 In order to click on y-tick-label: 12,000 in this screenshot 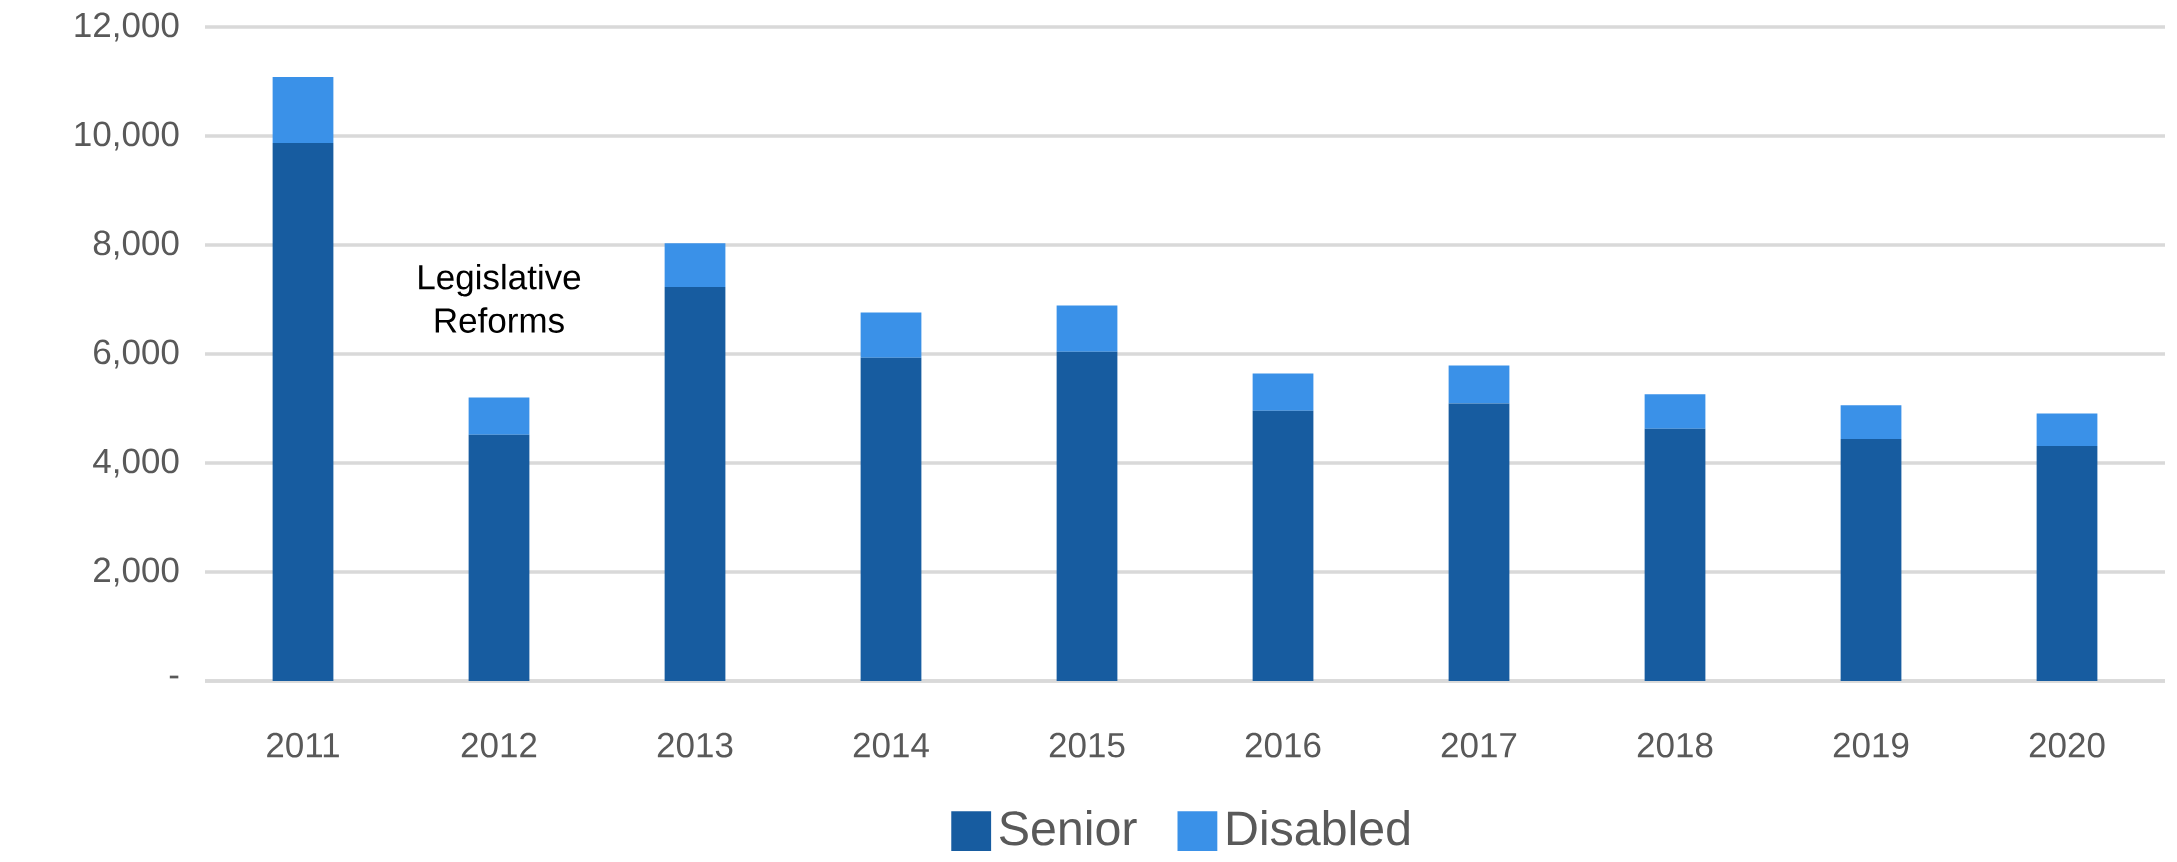, I will do `click(127, 27)`.